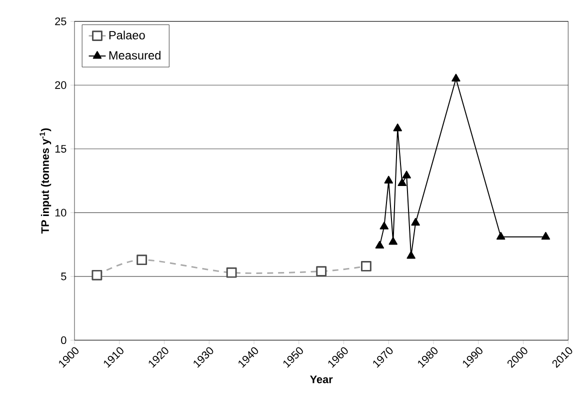 This screenshot has height=417, width=575. Describe the element at coordinates (60, 21) in the screenshot. I see `y-tick-label: 25` at that location.